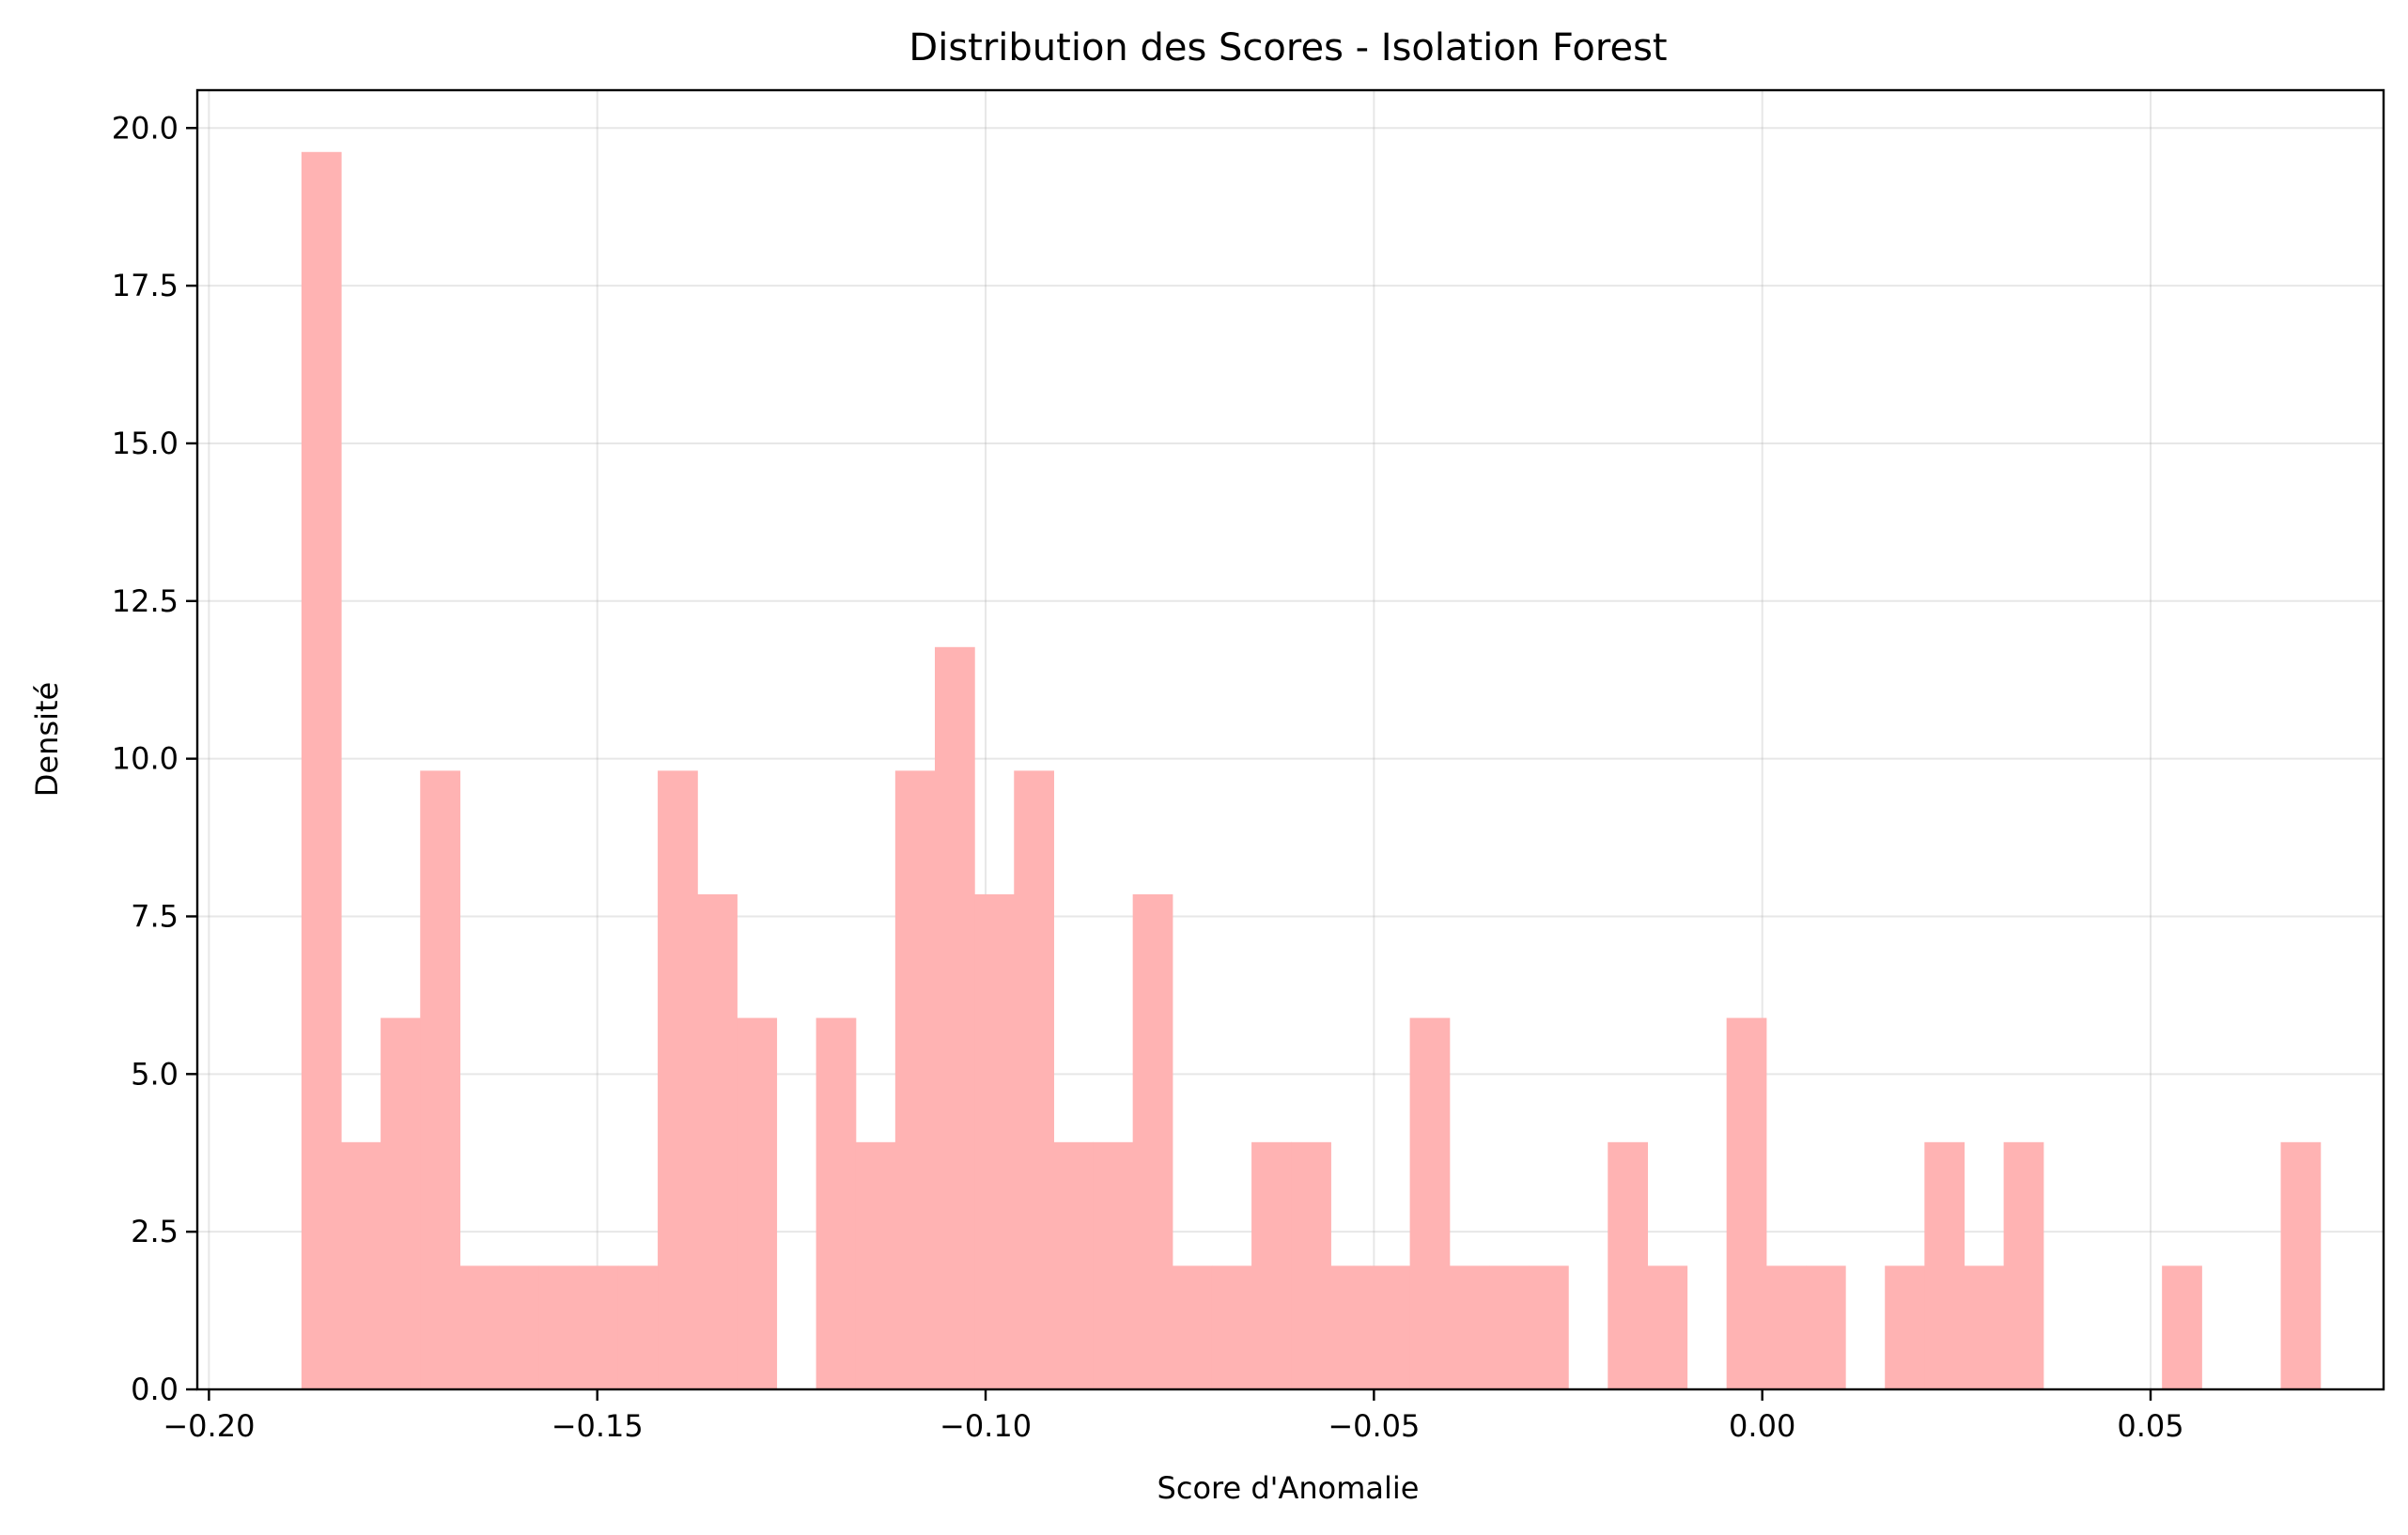 The image size is (2408, 1535). What do you see at coordinates (155, 916) in the screenshot?
I see `y-tick-label: 7.5` at bounding box center [155, 916].